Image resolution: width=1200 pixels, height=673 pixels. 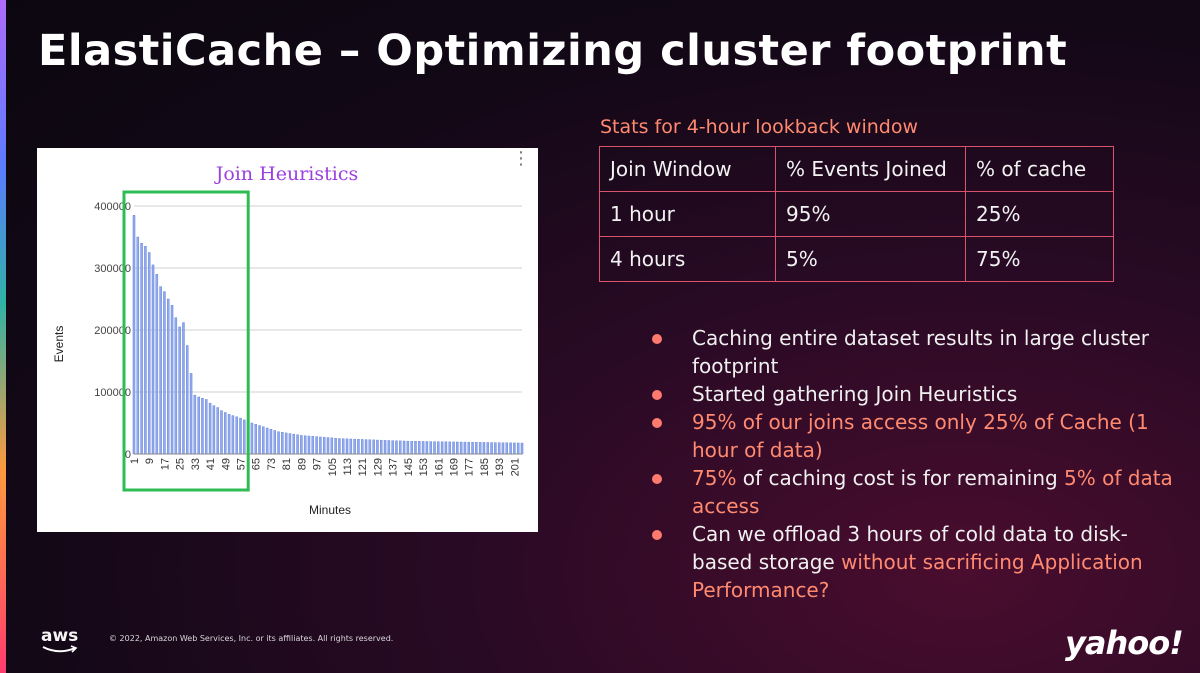 What do you see at coordinates (150, 461) in the screenshot?
I see `x-tick-label: 9` at bounding box center [150, 461].